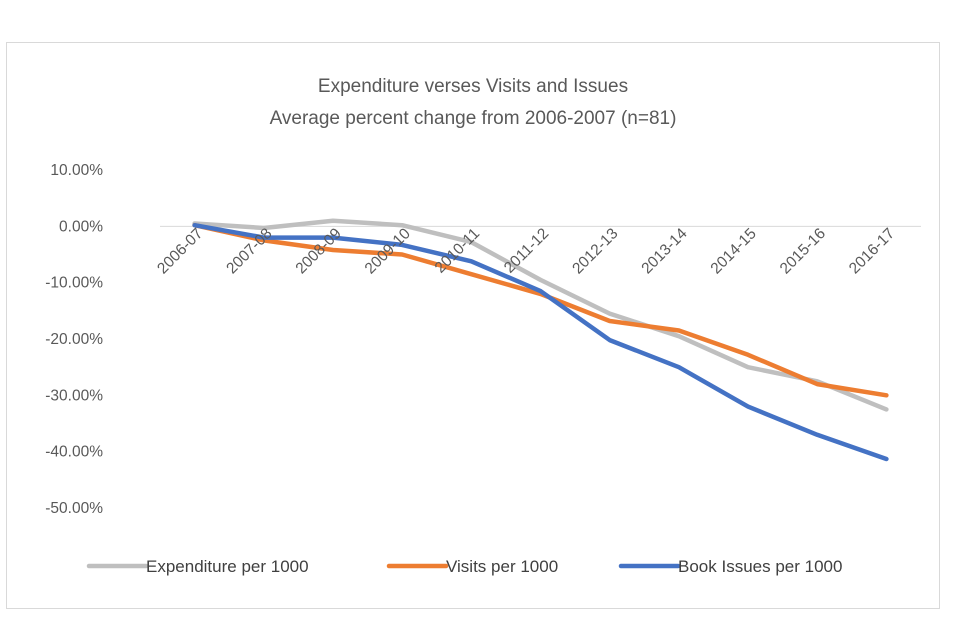  I want to click on y-tick-label: -30.00%, so click(74, 395).